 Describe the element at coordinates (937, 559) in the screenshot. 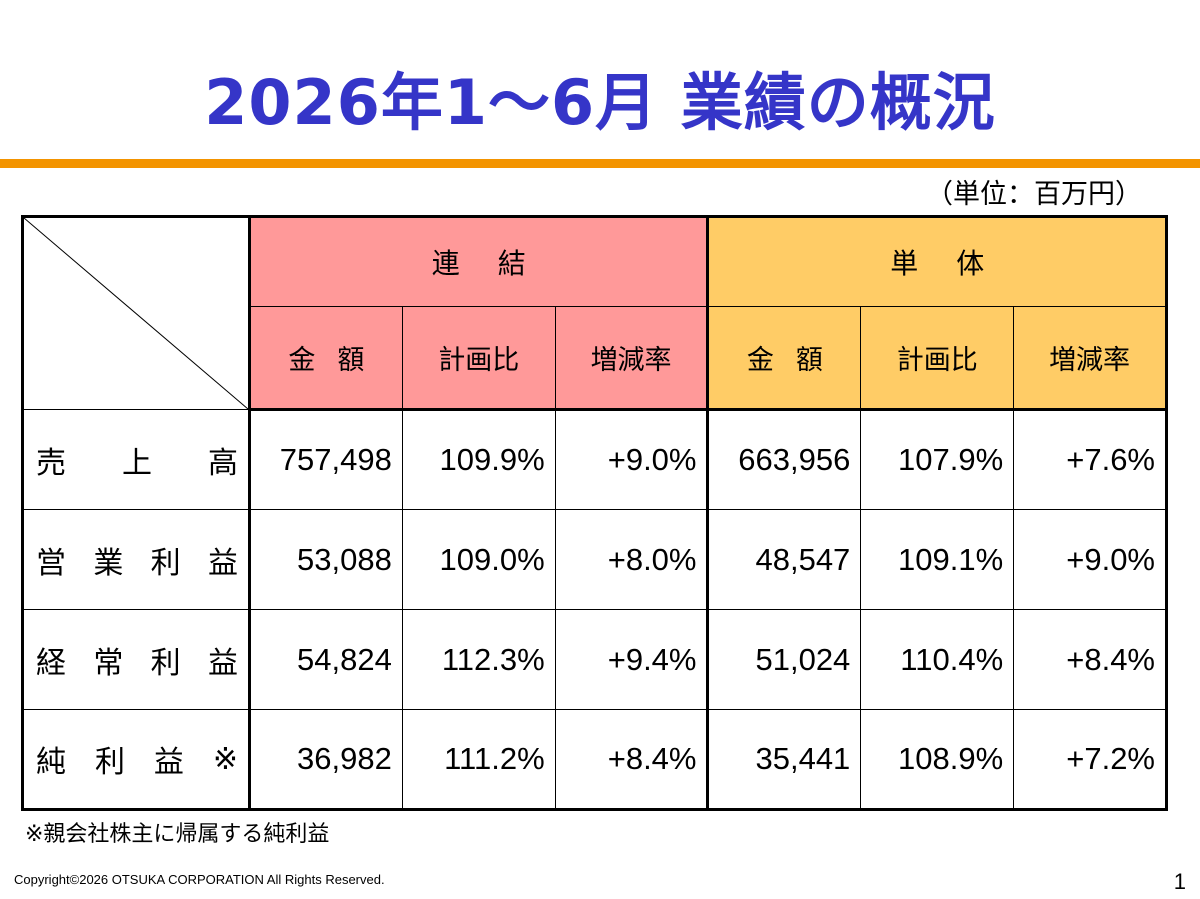

I see `single-plan-ratio: 109.1%` at that location.